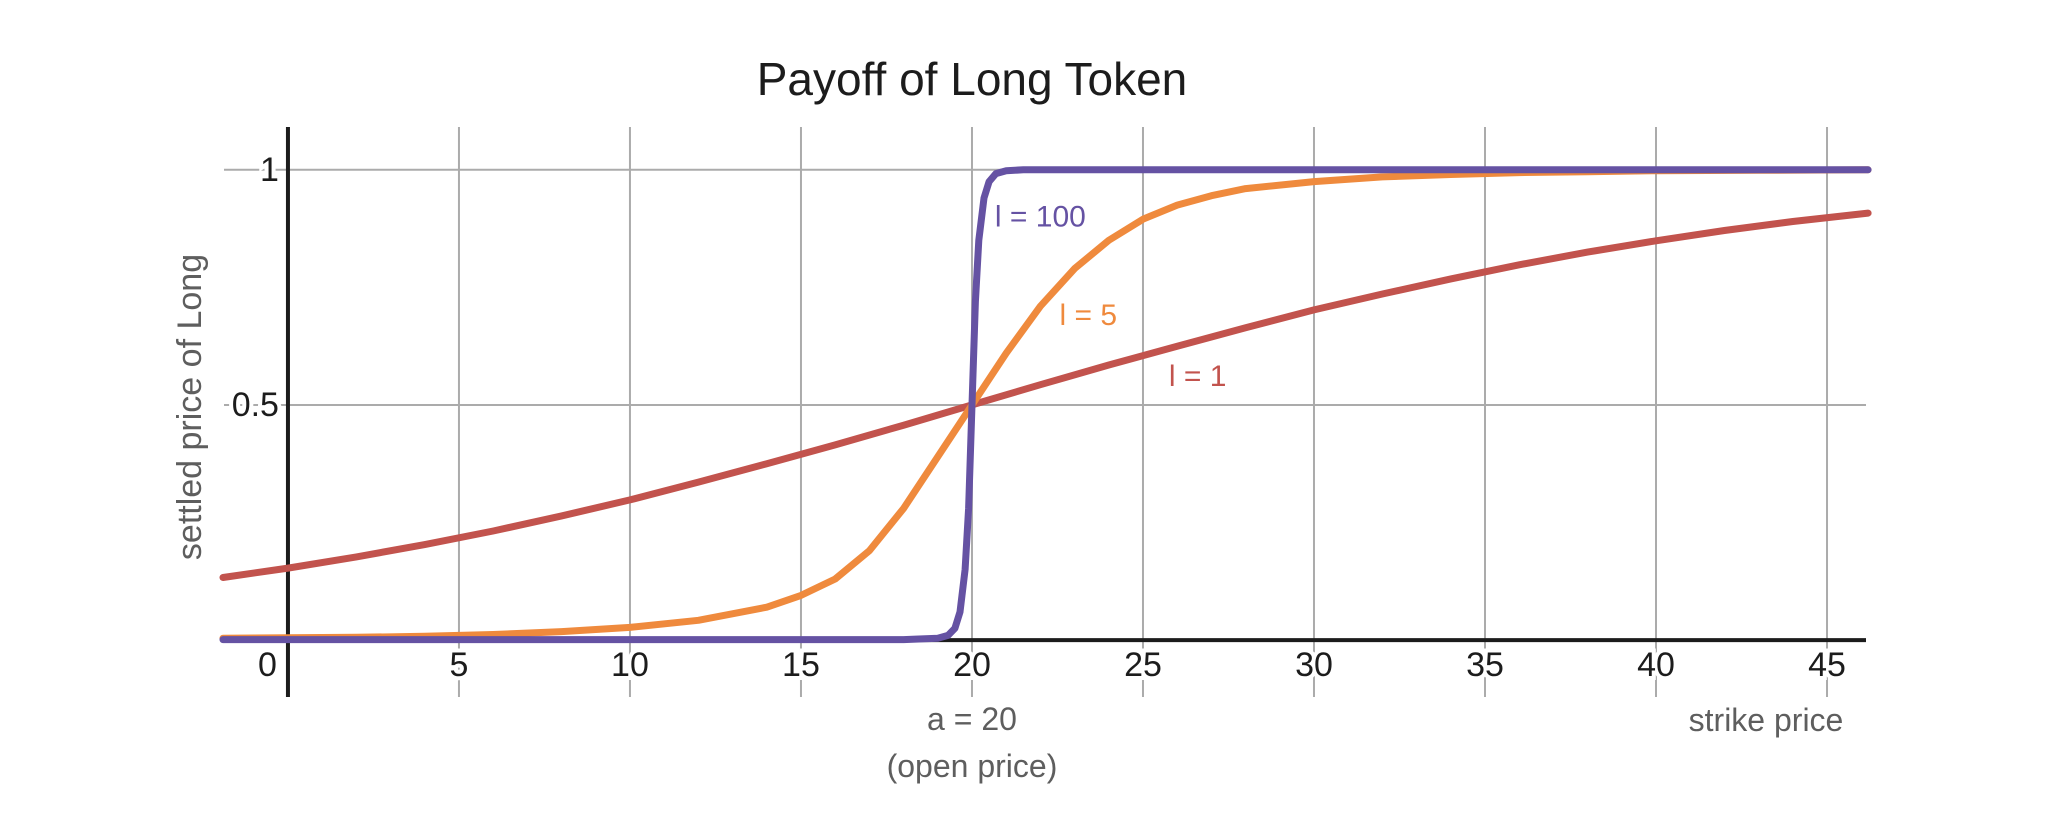  Describe the element at coordinates (630, 665) in the screenshot. I see `x-tick-label-10: 10` at that location.